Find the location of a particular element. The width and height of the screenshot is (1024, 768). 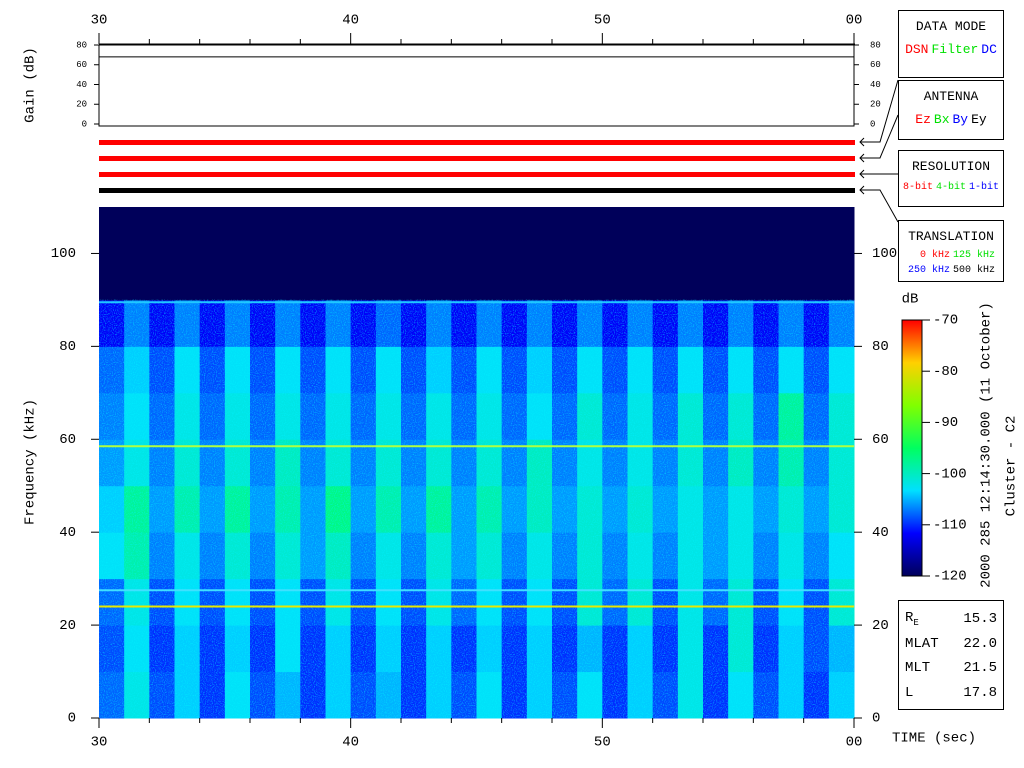

mode-box: TRANSLATION 0 kHz 125 kHz 250 kHz 500 kHz is located at coordinates (951, 251).